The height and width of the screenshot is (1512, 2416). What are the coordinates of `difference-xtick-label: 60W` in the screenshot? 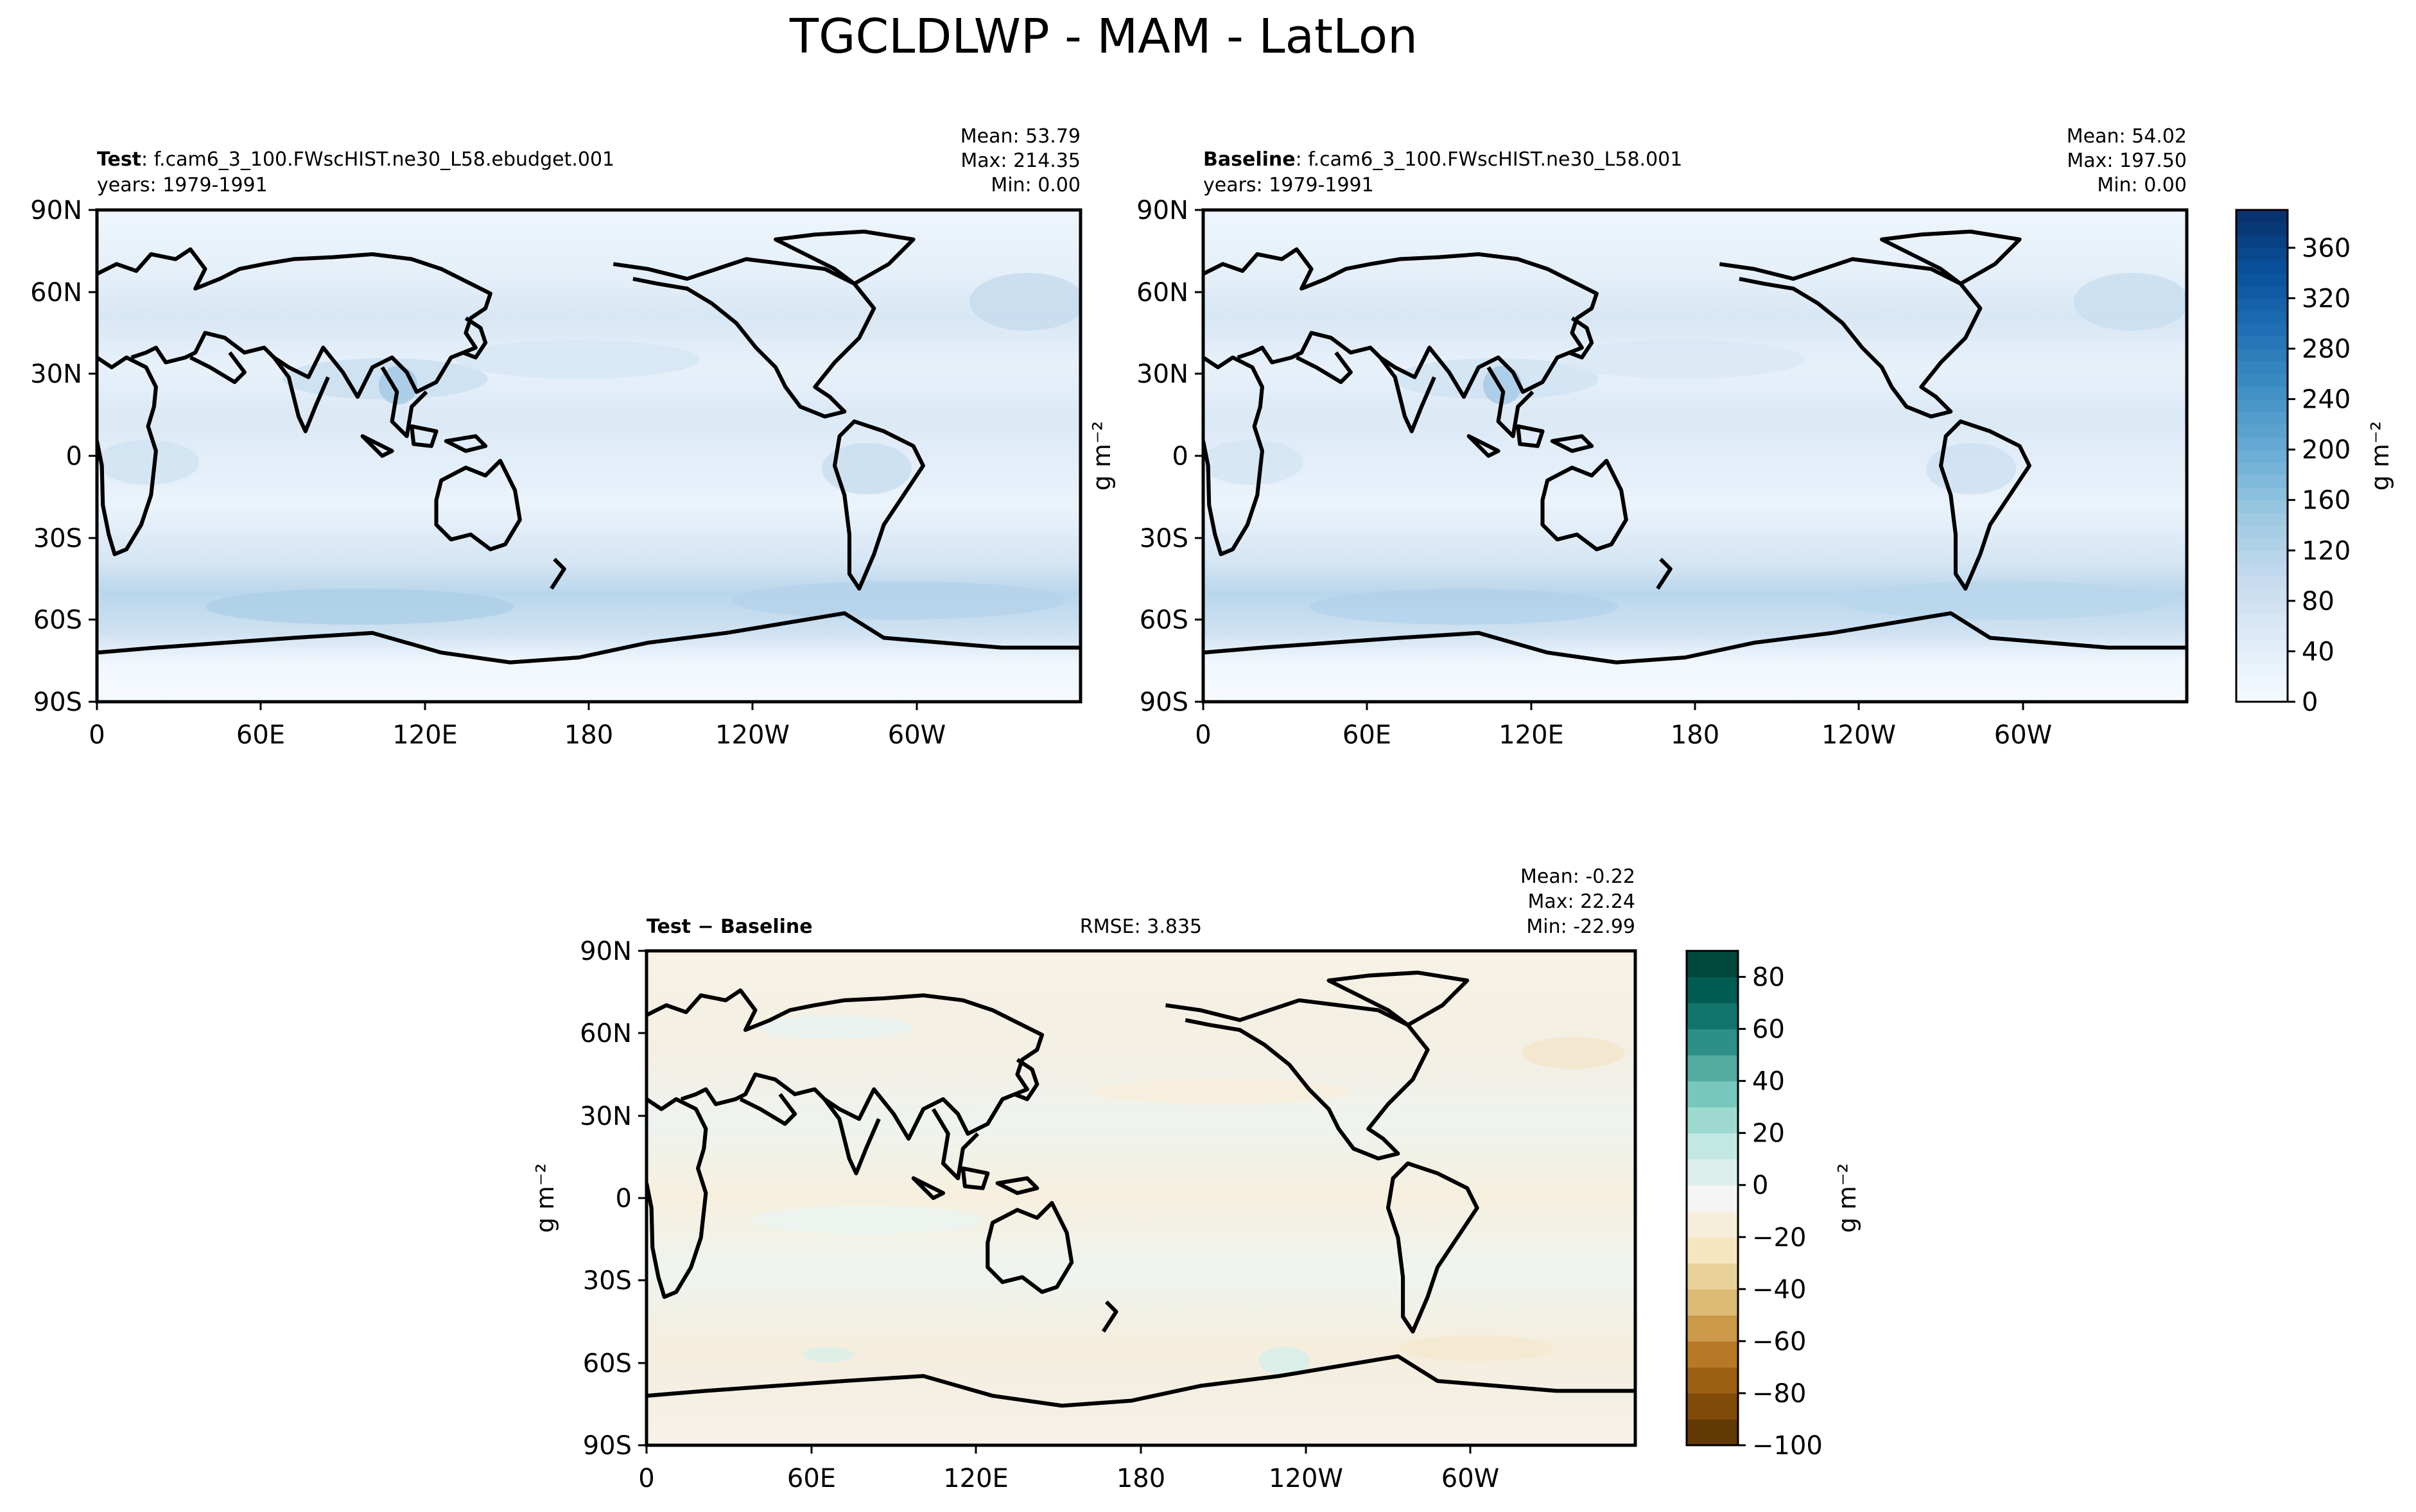 It's located at (1470, 1478).